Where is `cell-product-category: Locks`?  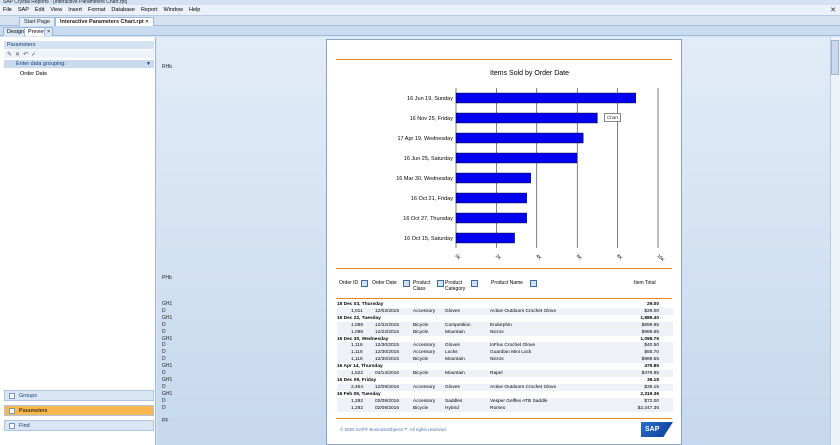
cell-product-category: Locks is located at coordinates (451, 353).